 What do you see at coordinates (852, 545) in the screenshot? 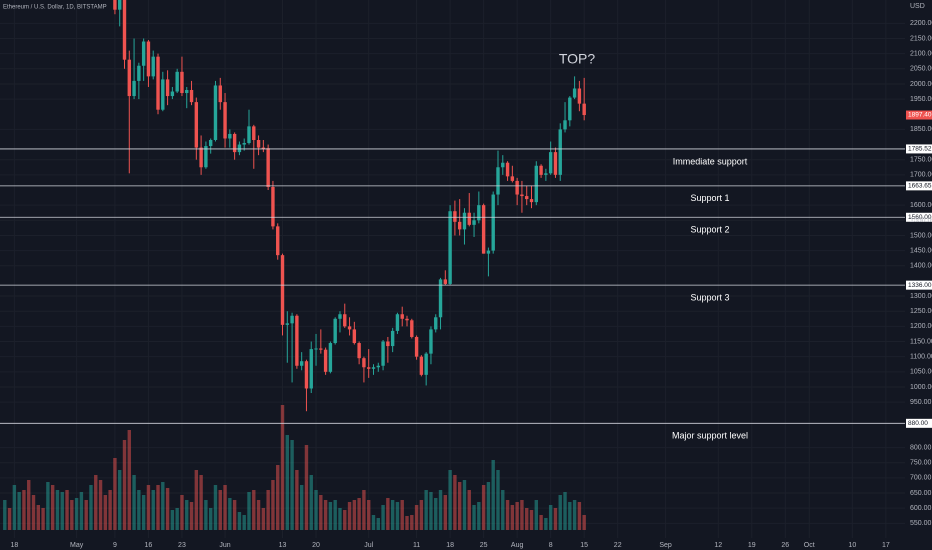
I see `x-tick-label: 10` at bounding box center [852, 545].